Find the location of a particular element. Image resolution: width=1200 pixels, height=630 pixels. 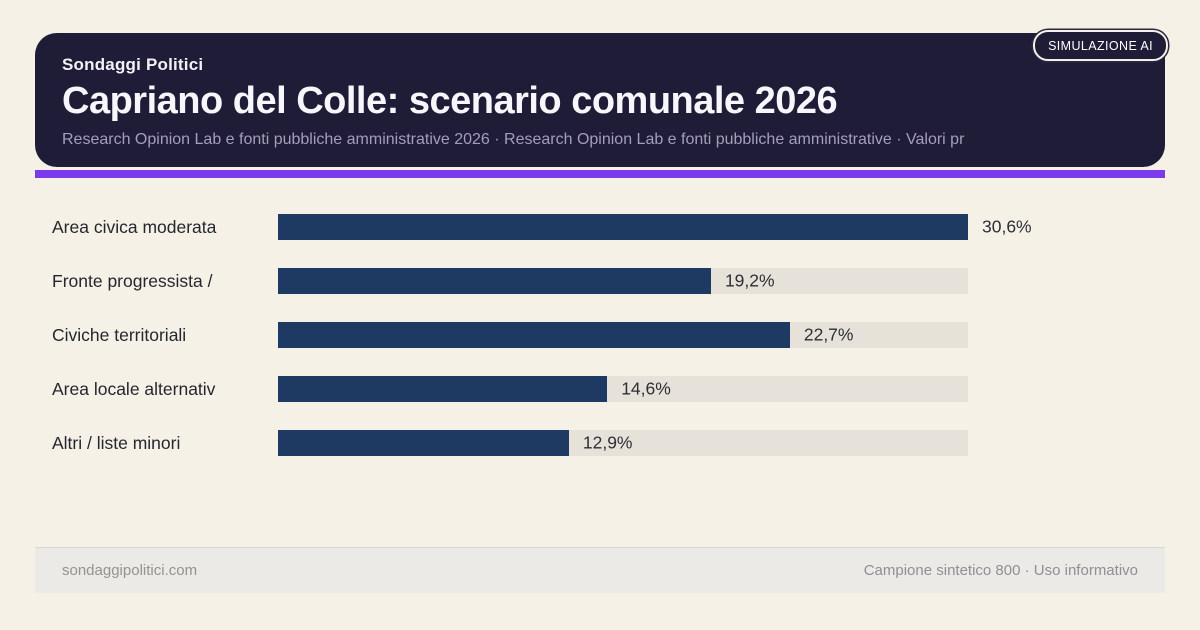

chart-row: Altri / liste minori 12,9% is located at coordinates (600, 443).